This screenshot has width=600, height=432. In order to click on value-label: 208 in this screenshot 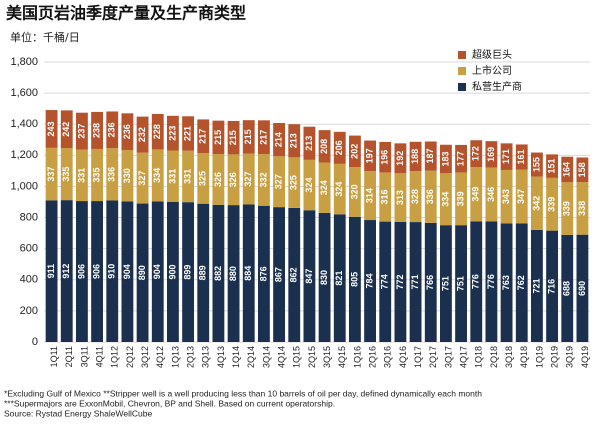, I will do `click(324, 146)`.